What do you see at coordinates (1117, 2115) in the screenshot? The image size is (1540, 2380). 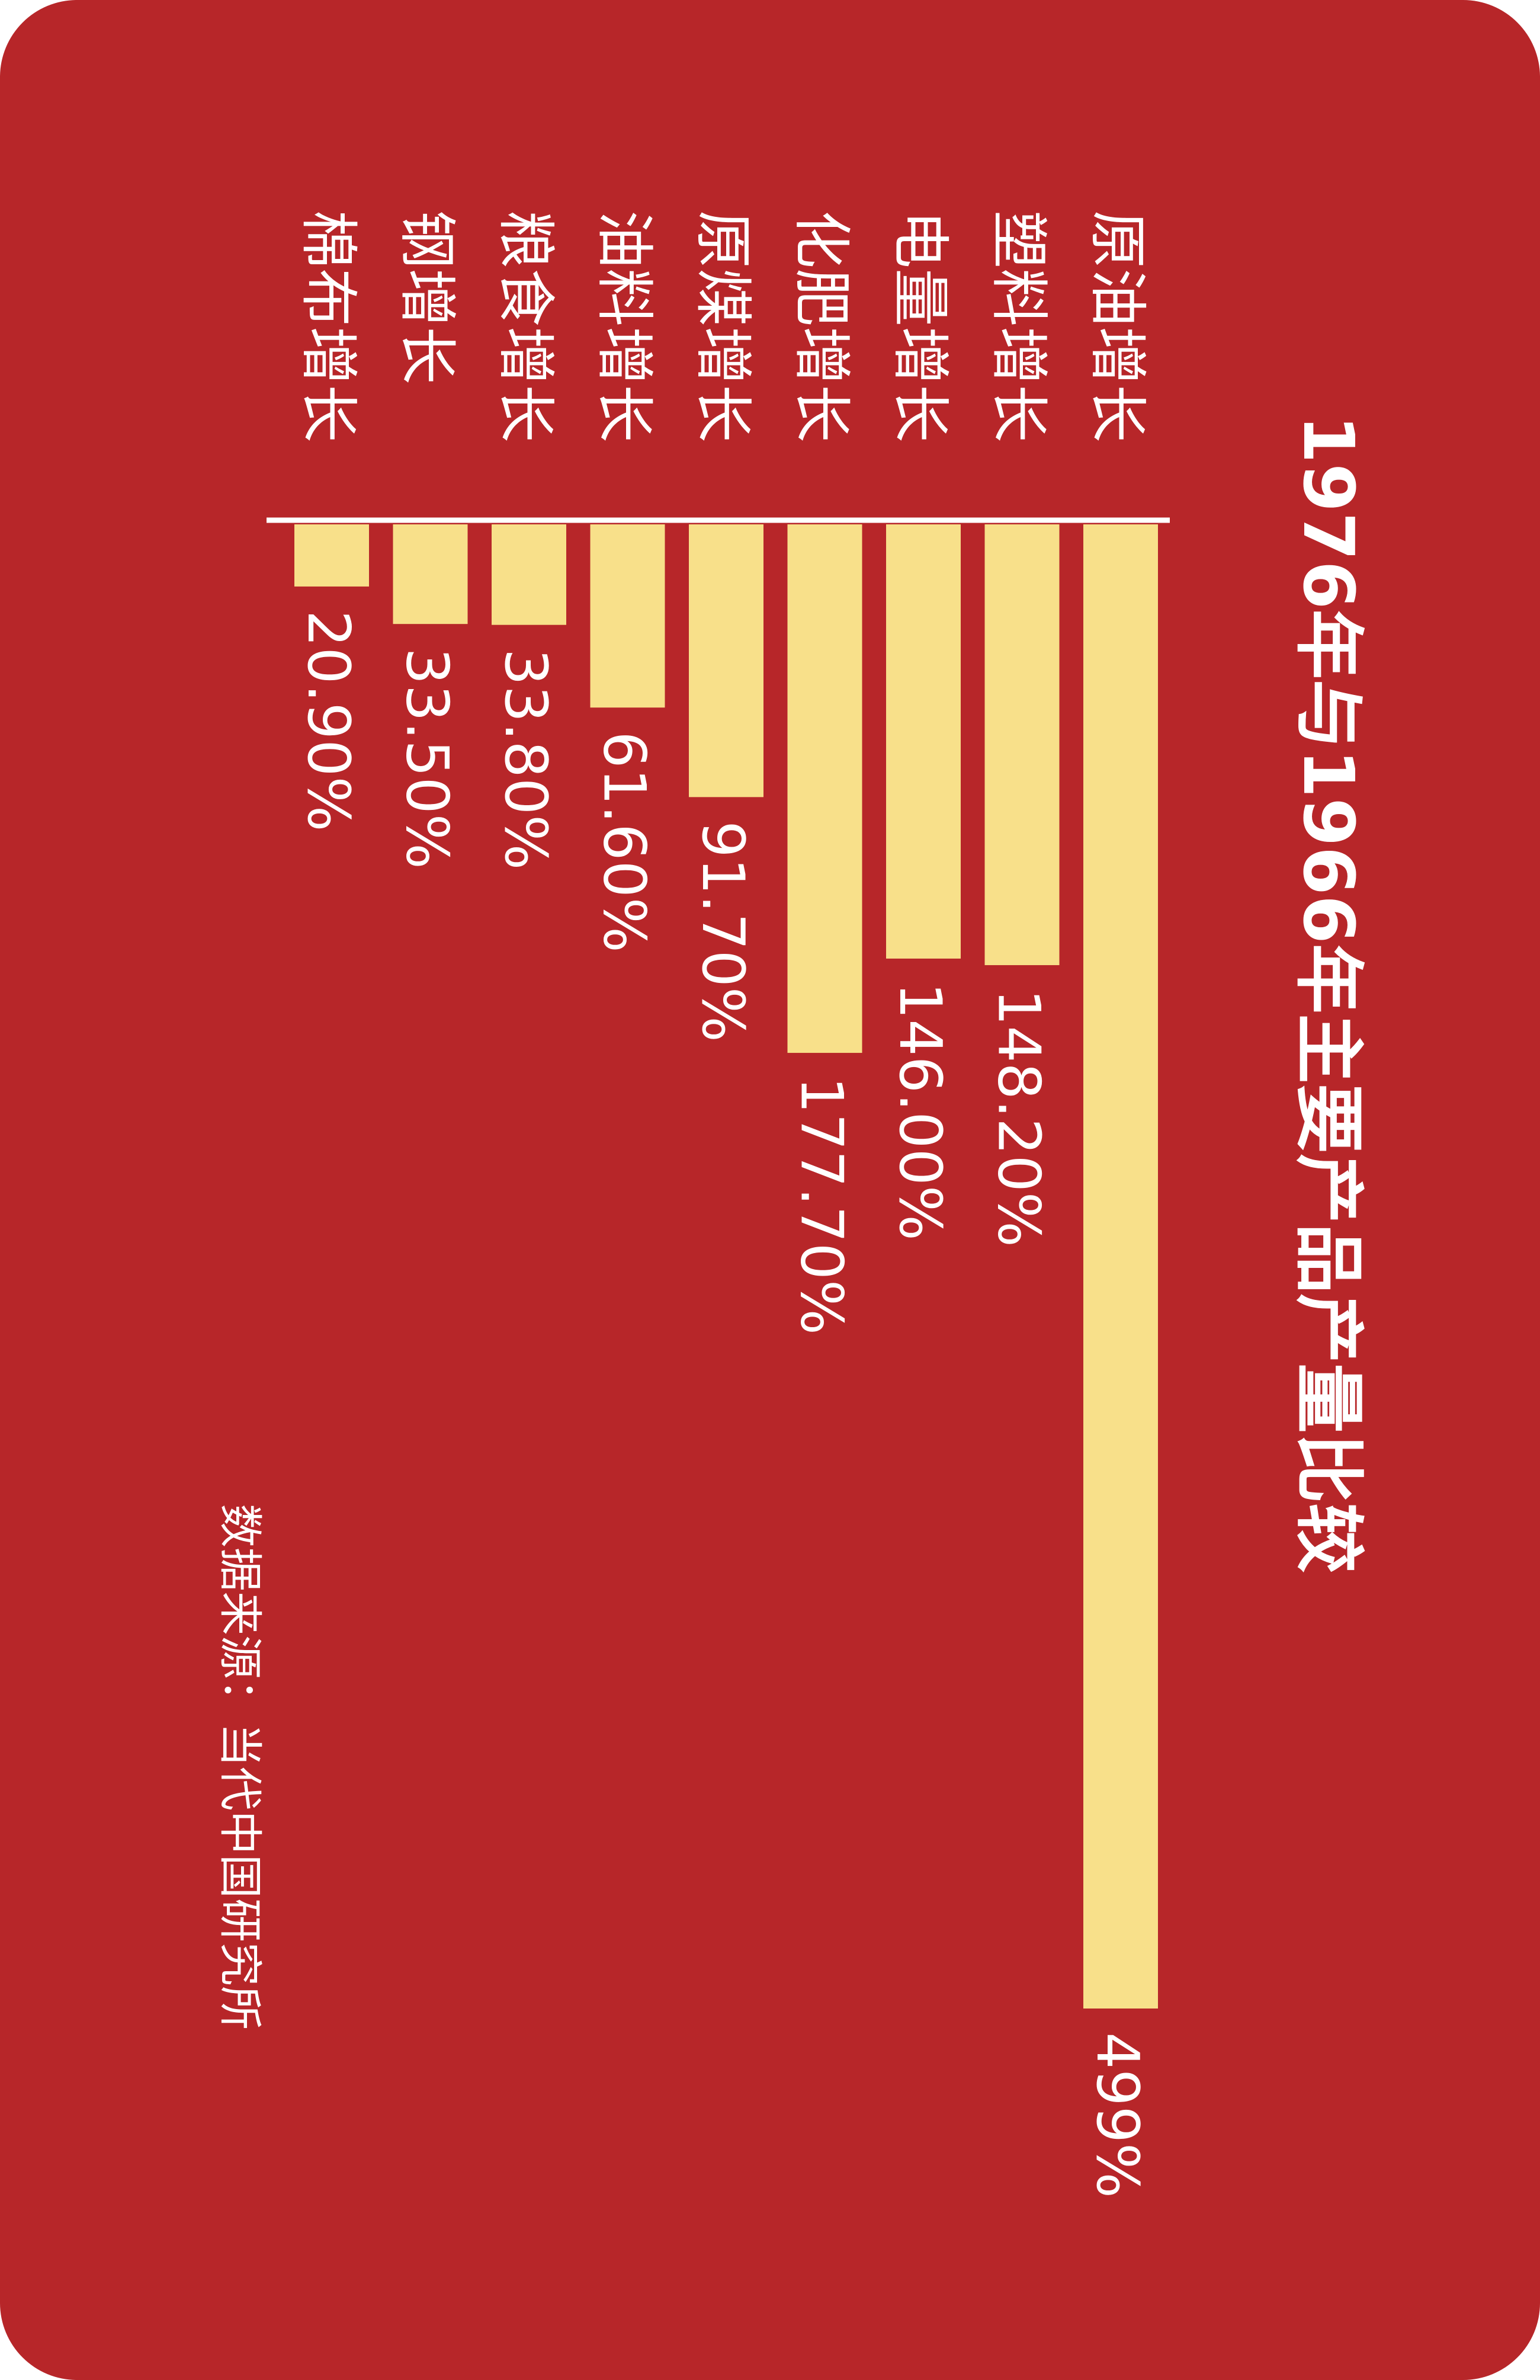 I see `value-label: 499%` at bounding box center [1117, 2115].